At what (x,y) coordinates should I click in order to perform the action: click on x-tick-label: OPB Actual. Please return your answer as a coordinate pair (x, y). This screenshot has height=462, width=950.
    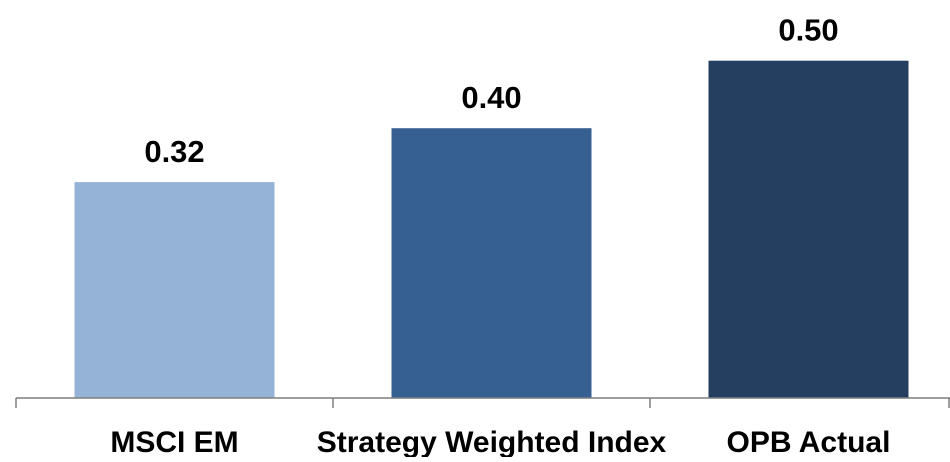
    Looking at the image, I should click on (809, 441).